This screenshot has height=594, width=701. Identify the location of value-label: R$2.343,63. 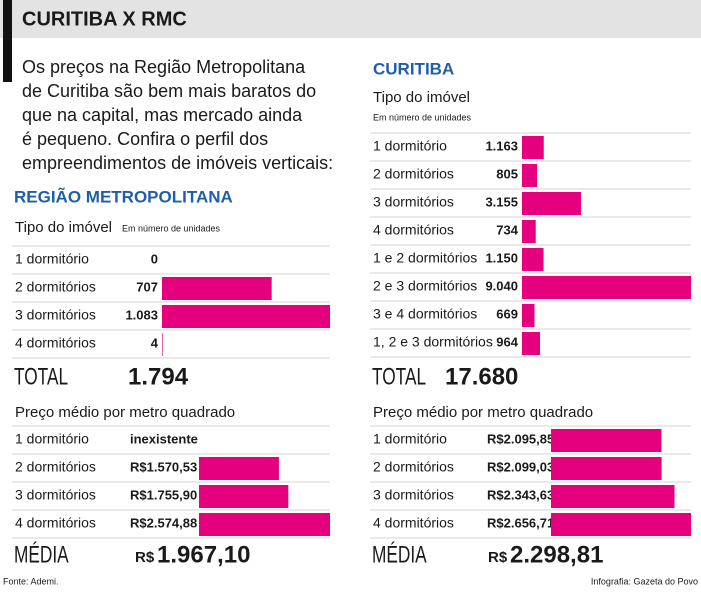
(520, 494).